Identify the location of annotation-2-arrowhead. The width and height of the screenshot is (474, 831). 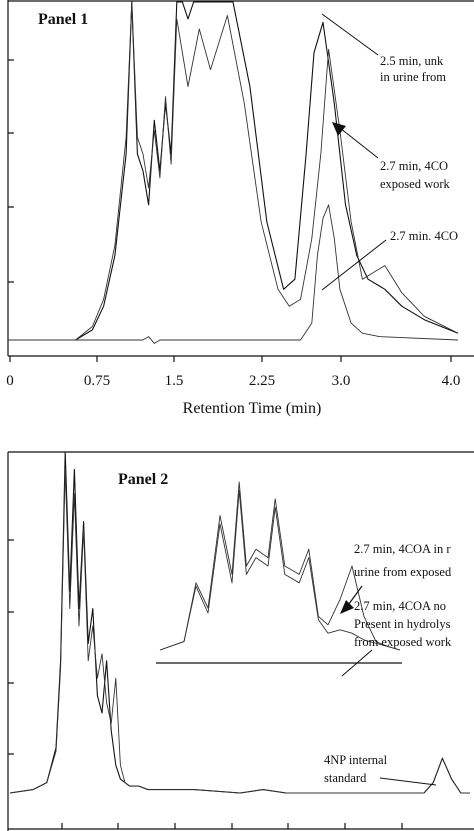
(339, 129).